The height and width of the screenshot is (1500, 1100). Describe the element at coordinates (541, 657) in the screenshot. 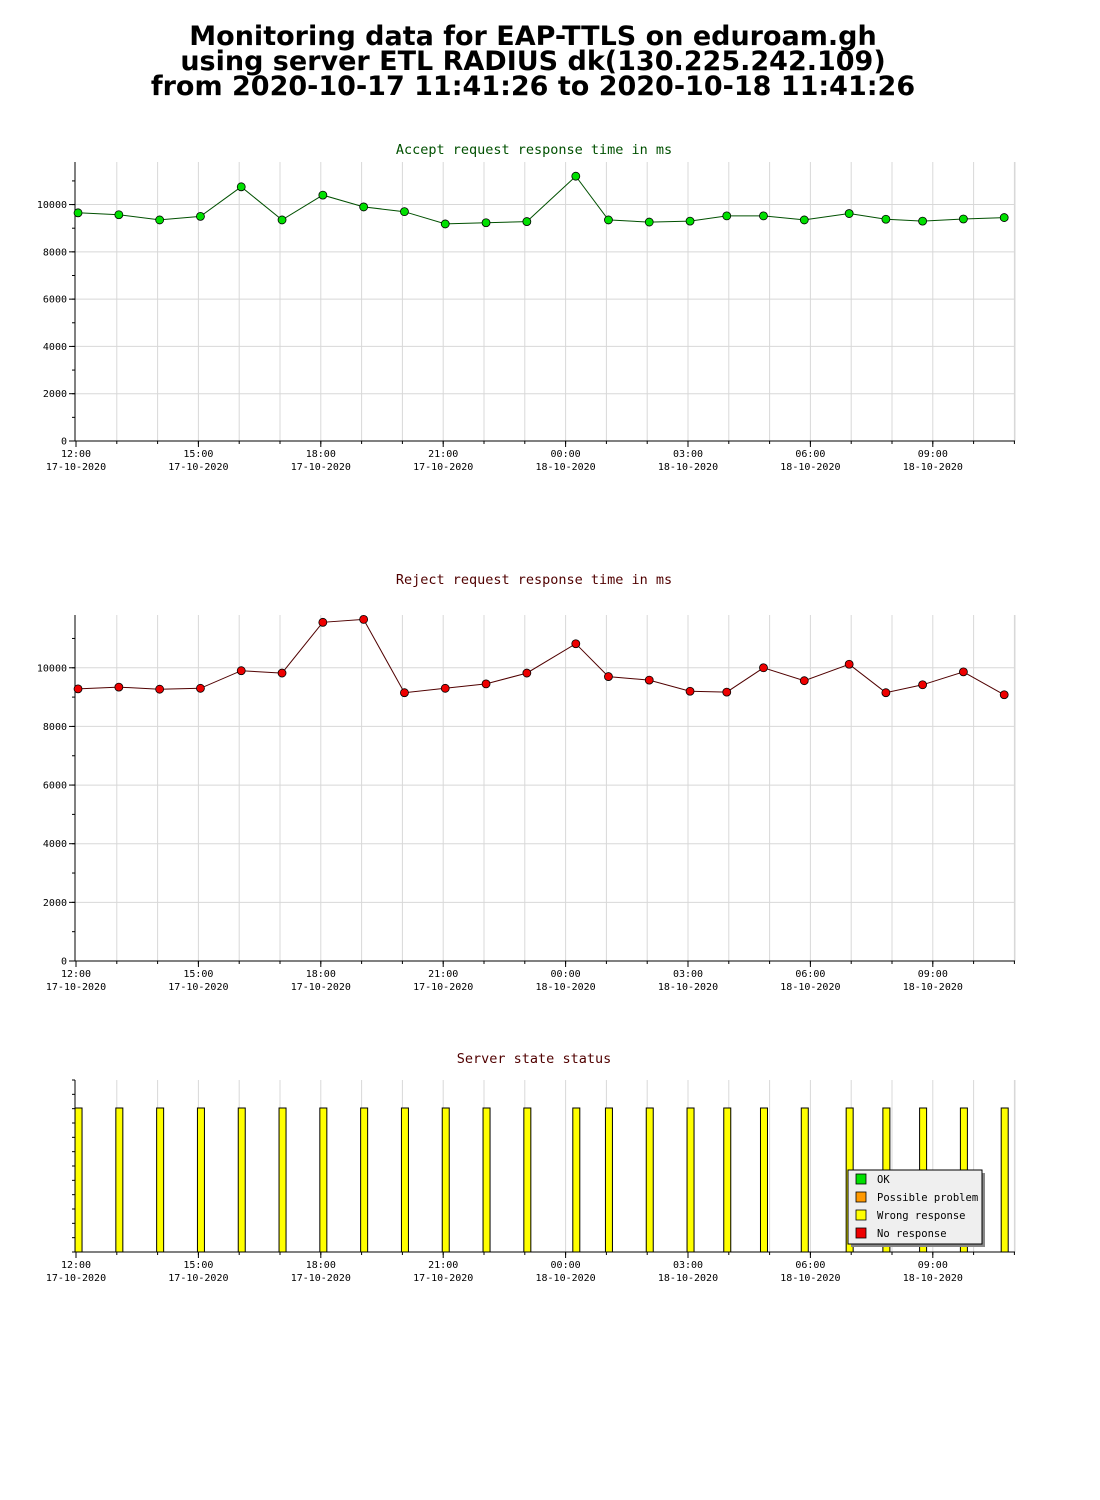

I see `series-line` at that location.